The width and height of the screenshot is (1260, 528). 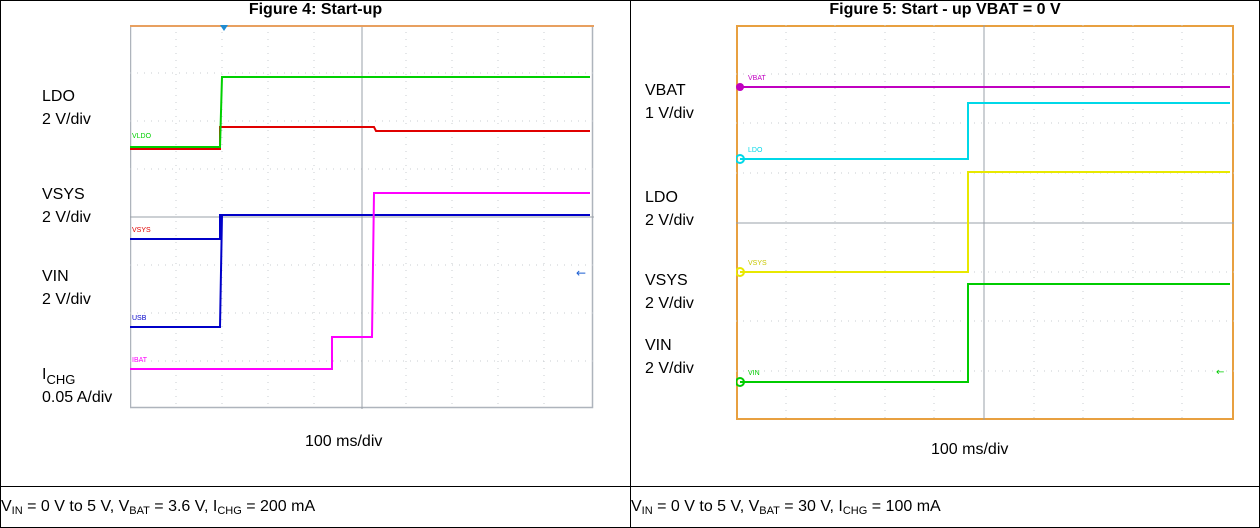 What do you see at coordinates (344, 441) in the screenshot?
I see `fig4-timebase: 100 ms/div` at bounding box center [344, 441].